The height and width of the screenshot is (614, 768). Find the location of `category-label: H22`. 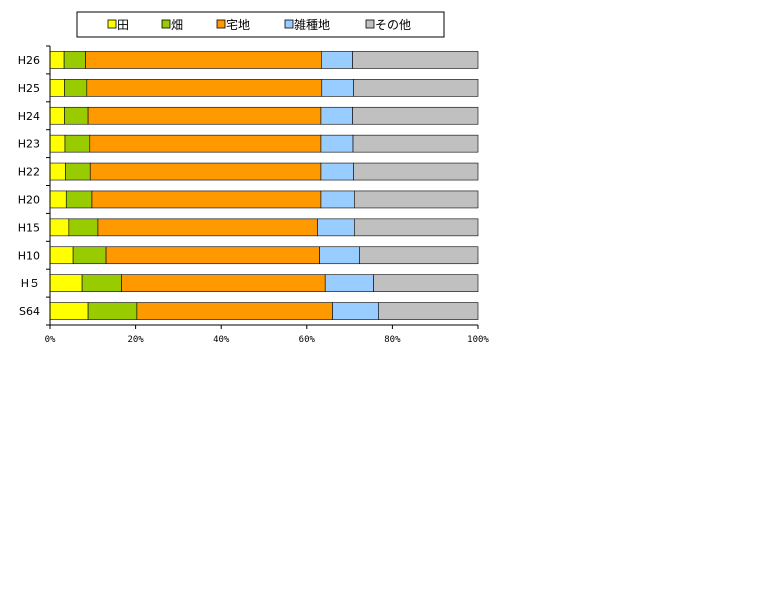

category-label: H22 is located at coordinates (29, 172).